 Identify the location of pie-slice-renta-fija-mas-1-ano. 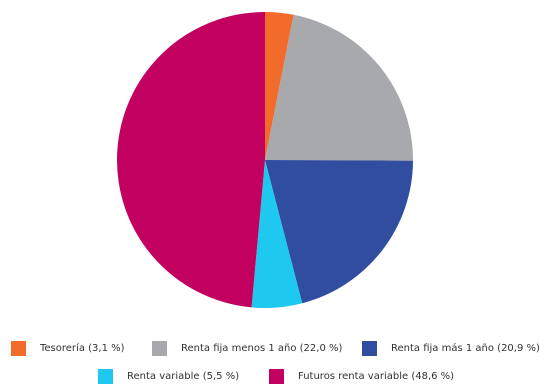
(339, 232).